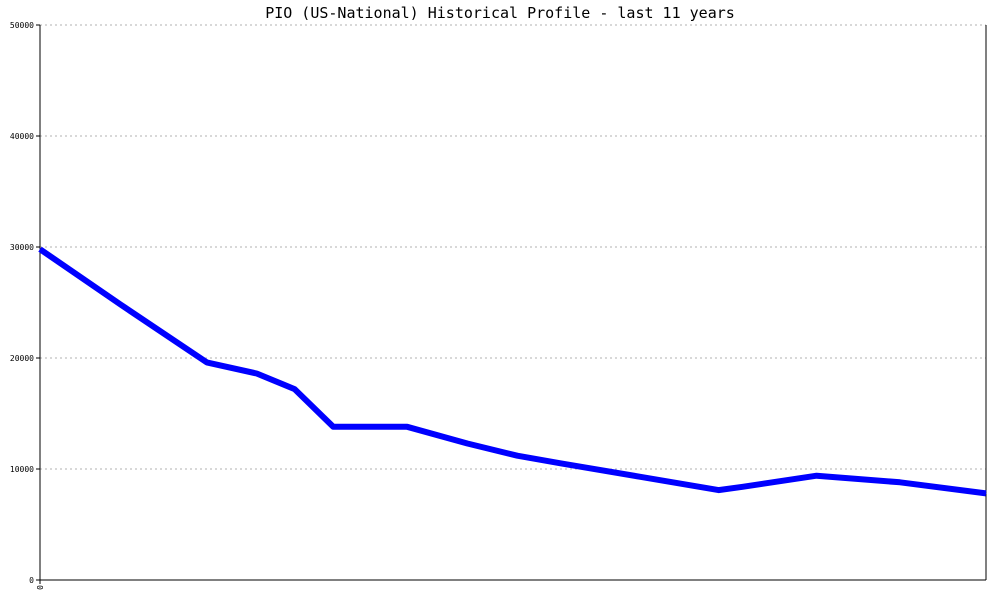 The width and height of the screenshot is (1000, 600). What do you see at coordinates (22, 358) in the screenshot?
I see `y-tick-label-2: 20000` at bounding box center [22, 358].